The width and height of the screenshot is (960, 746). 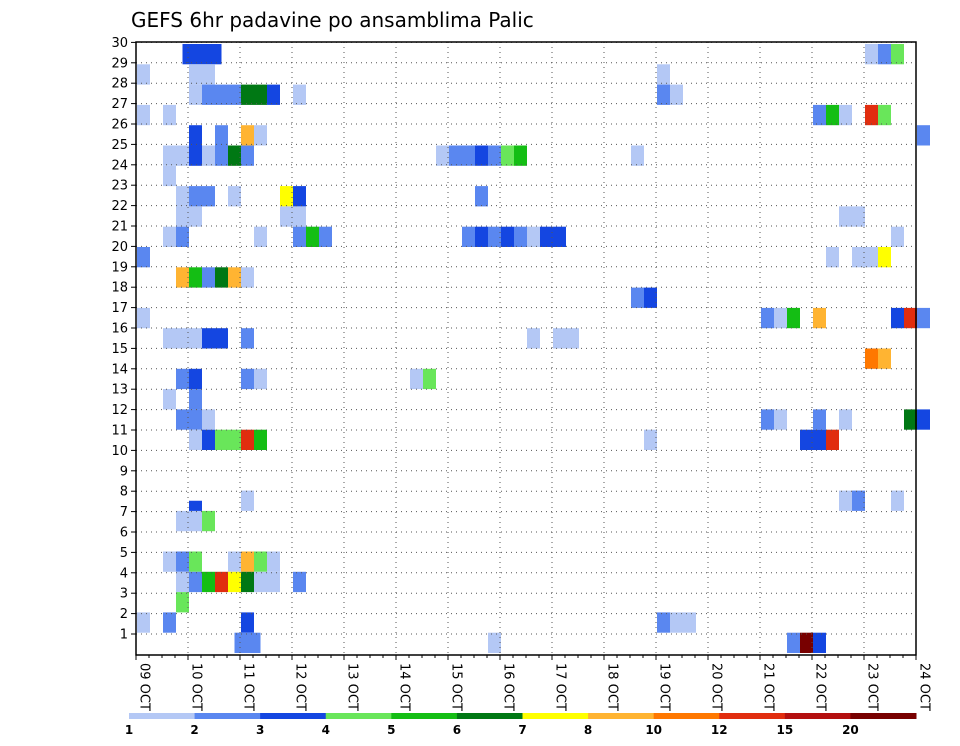 I want to click on colorbar-label: 10, so click(x=653, y=730).